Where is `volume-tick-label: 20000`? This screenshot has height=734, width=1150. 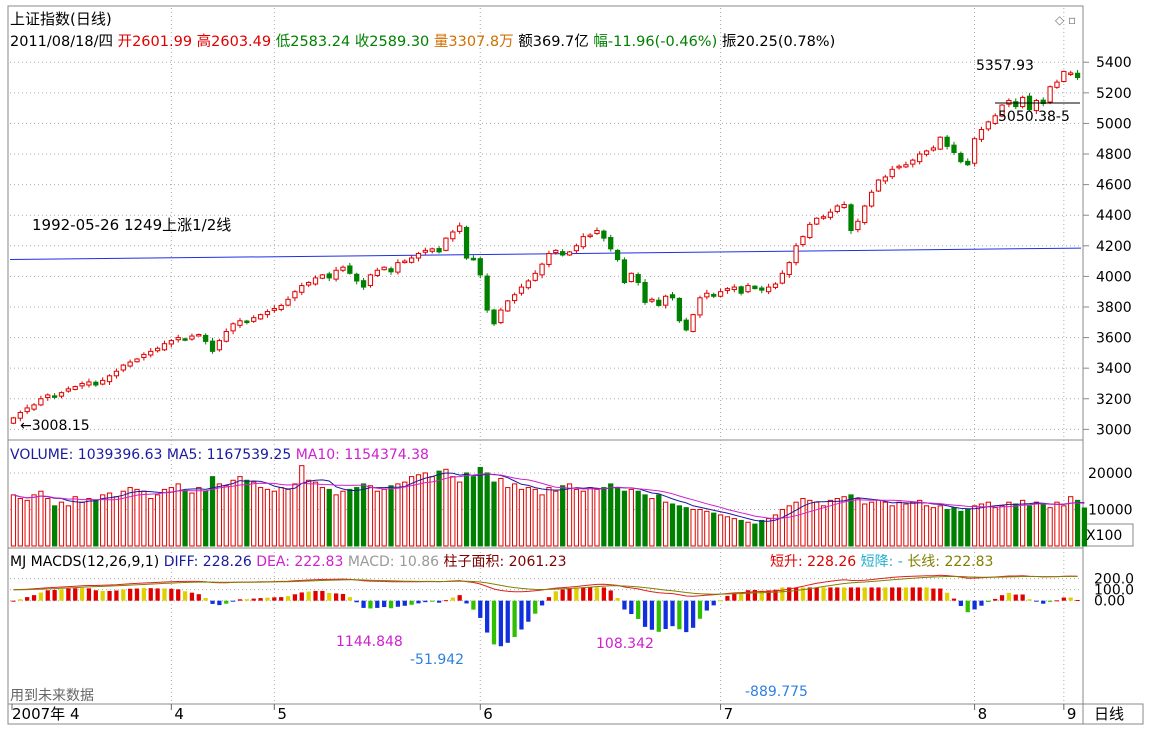
volume-tick-label: 20000 is located at coordinates (1110, 474).